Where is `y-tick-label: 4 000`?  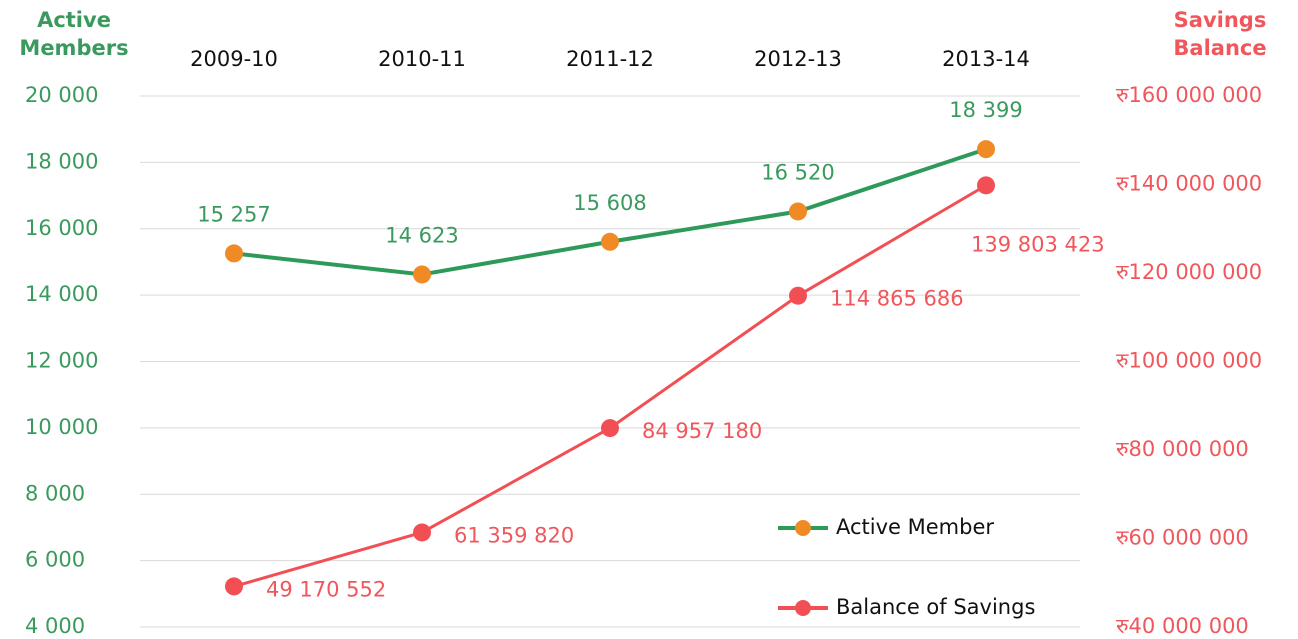 y-tick-label: 4 000 is located at coordinates (55, 626).